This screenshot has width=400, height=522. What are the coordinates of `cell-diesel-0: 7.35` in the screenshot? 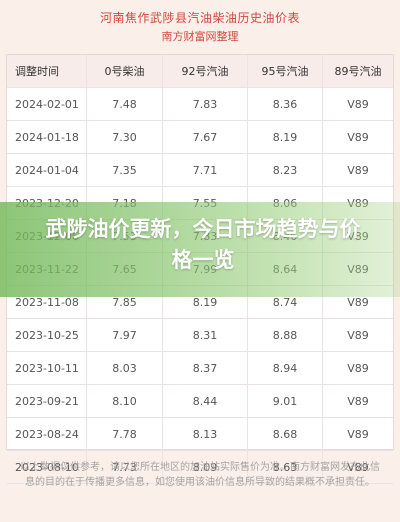 It's located at (125, 170).